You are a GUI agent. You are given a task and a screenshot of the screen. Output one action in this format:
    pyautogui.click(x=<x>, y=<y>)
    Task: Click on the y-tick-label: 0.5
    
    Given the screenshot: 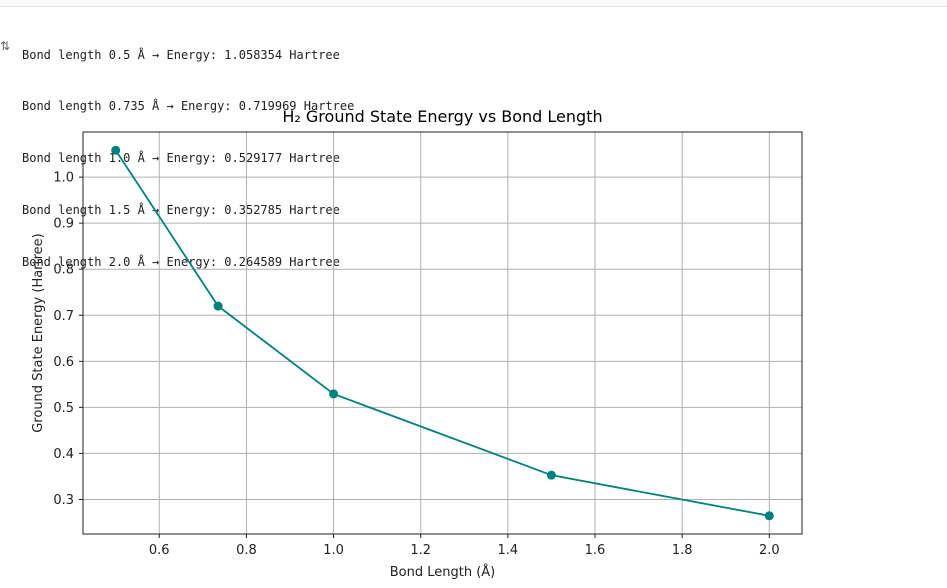 What is the action you would take?
    pyautogui.click(x=63, y=408)
    